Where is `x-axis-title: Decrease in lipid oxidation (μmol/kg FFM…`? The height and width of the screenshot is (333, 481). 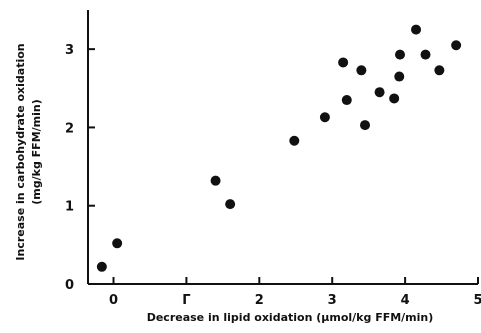
x-axis-title: Decrease in lipid oxidation (μmol/kg FFM… is located at coordinates (290, 317).